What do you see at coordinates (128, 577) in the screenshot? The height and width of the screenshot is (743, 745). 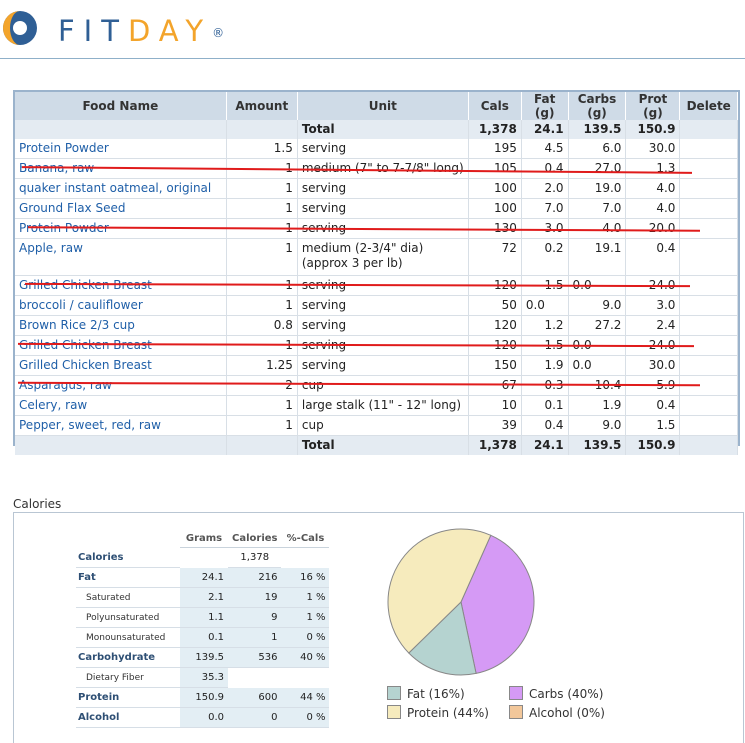 I see `nutrient-label: Fat` at bounding box center [128, 577].